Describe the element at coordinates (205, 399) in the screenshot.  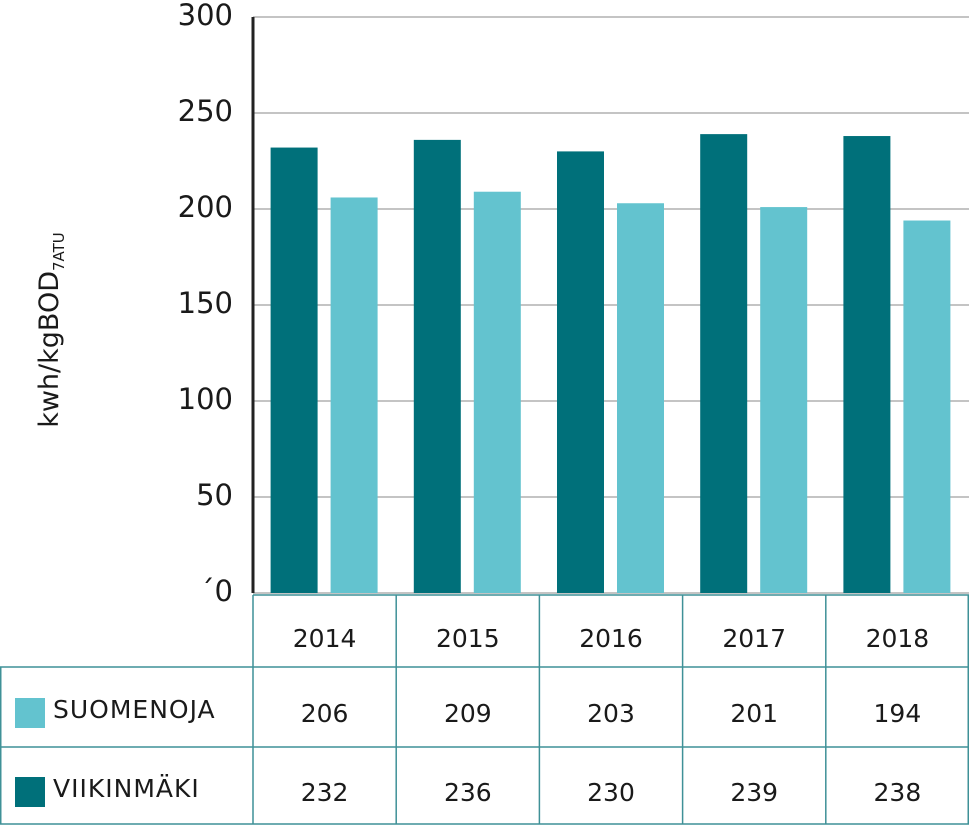
I see `y-tick-label: 100` at that location.